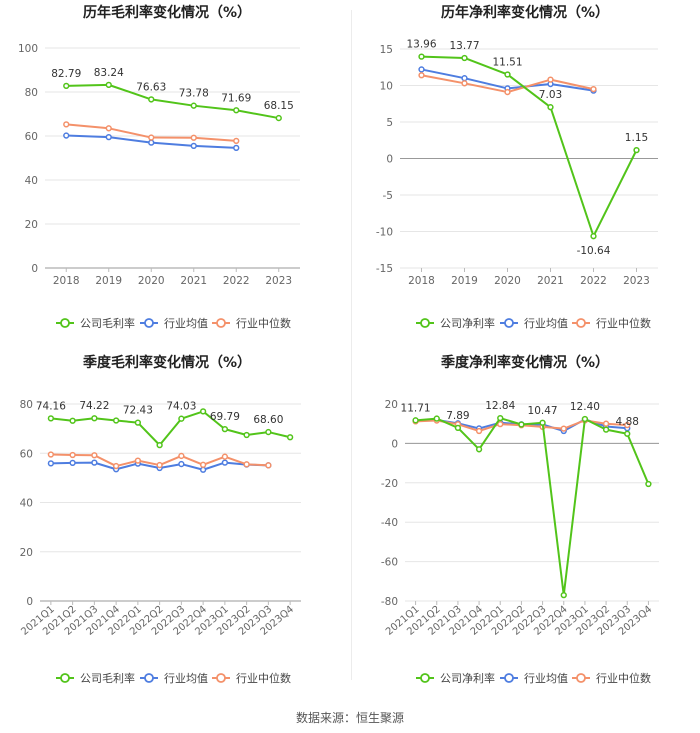 The height and width of the screenshot is (733, 700). Describe the element at coordinates (66, 74) in the screenshot. I see `data-label: 82.79` at that location.